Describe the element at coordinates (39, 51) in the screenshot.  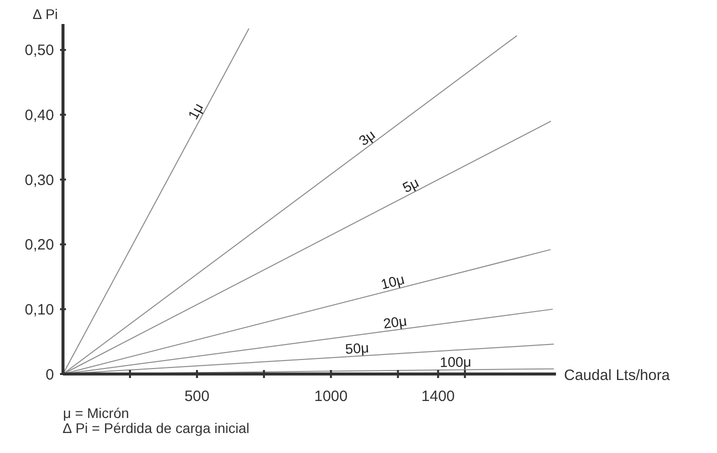
I see `y-tick-label: 0,50` at that location.